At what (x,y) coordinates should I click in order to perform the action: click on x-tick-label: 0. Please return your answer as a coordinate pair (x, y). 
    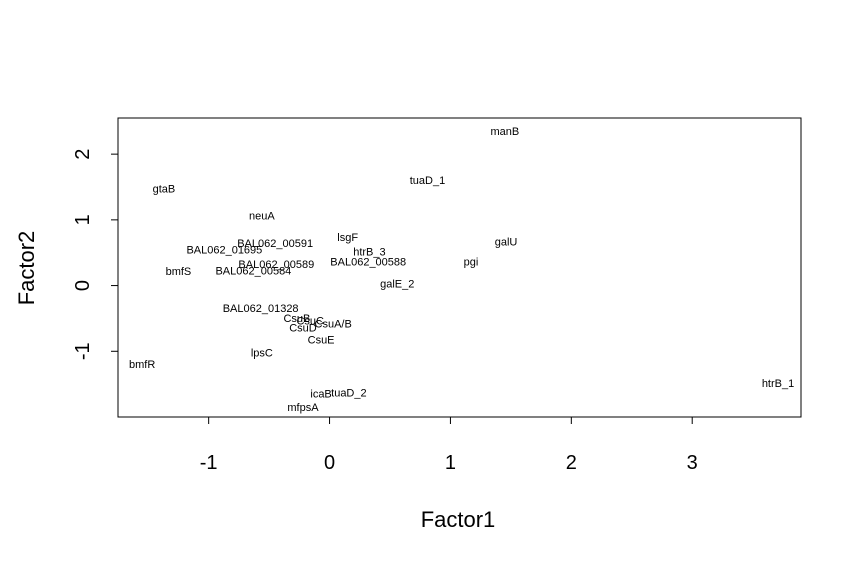
    Looking at the image, I should click on (329, 463).